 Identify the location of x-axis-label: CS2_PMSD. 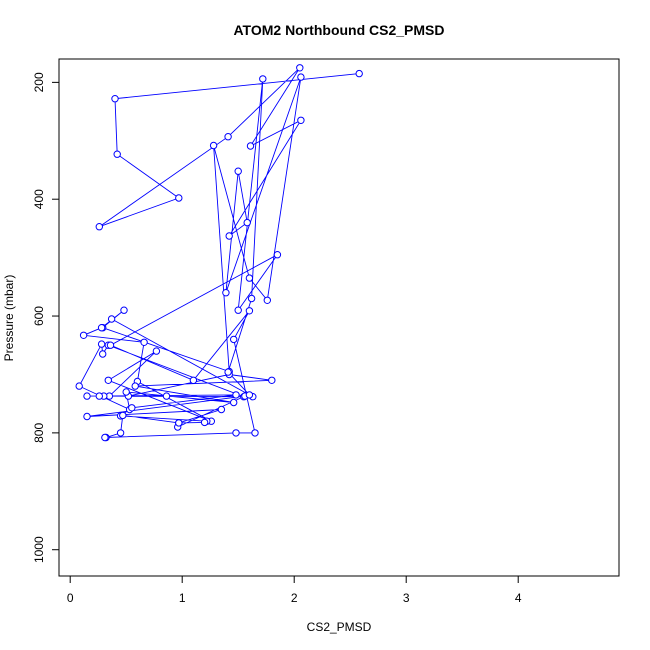
(339, 627).